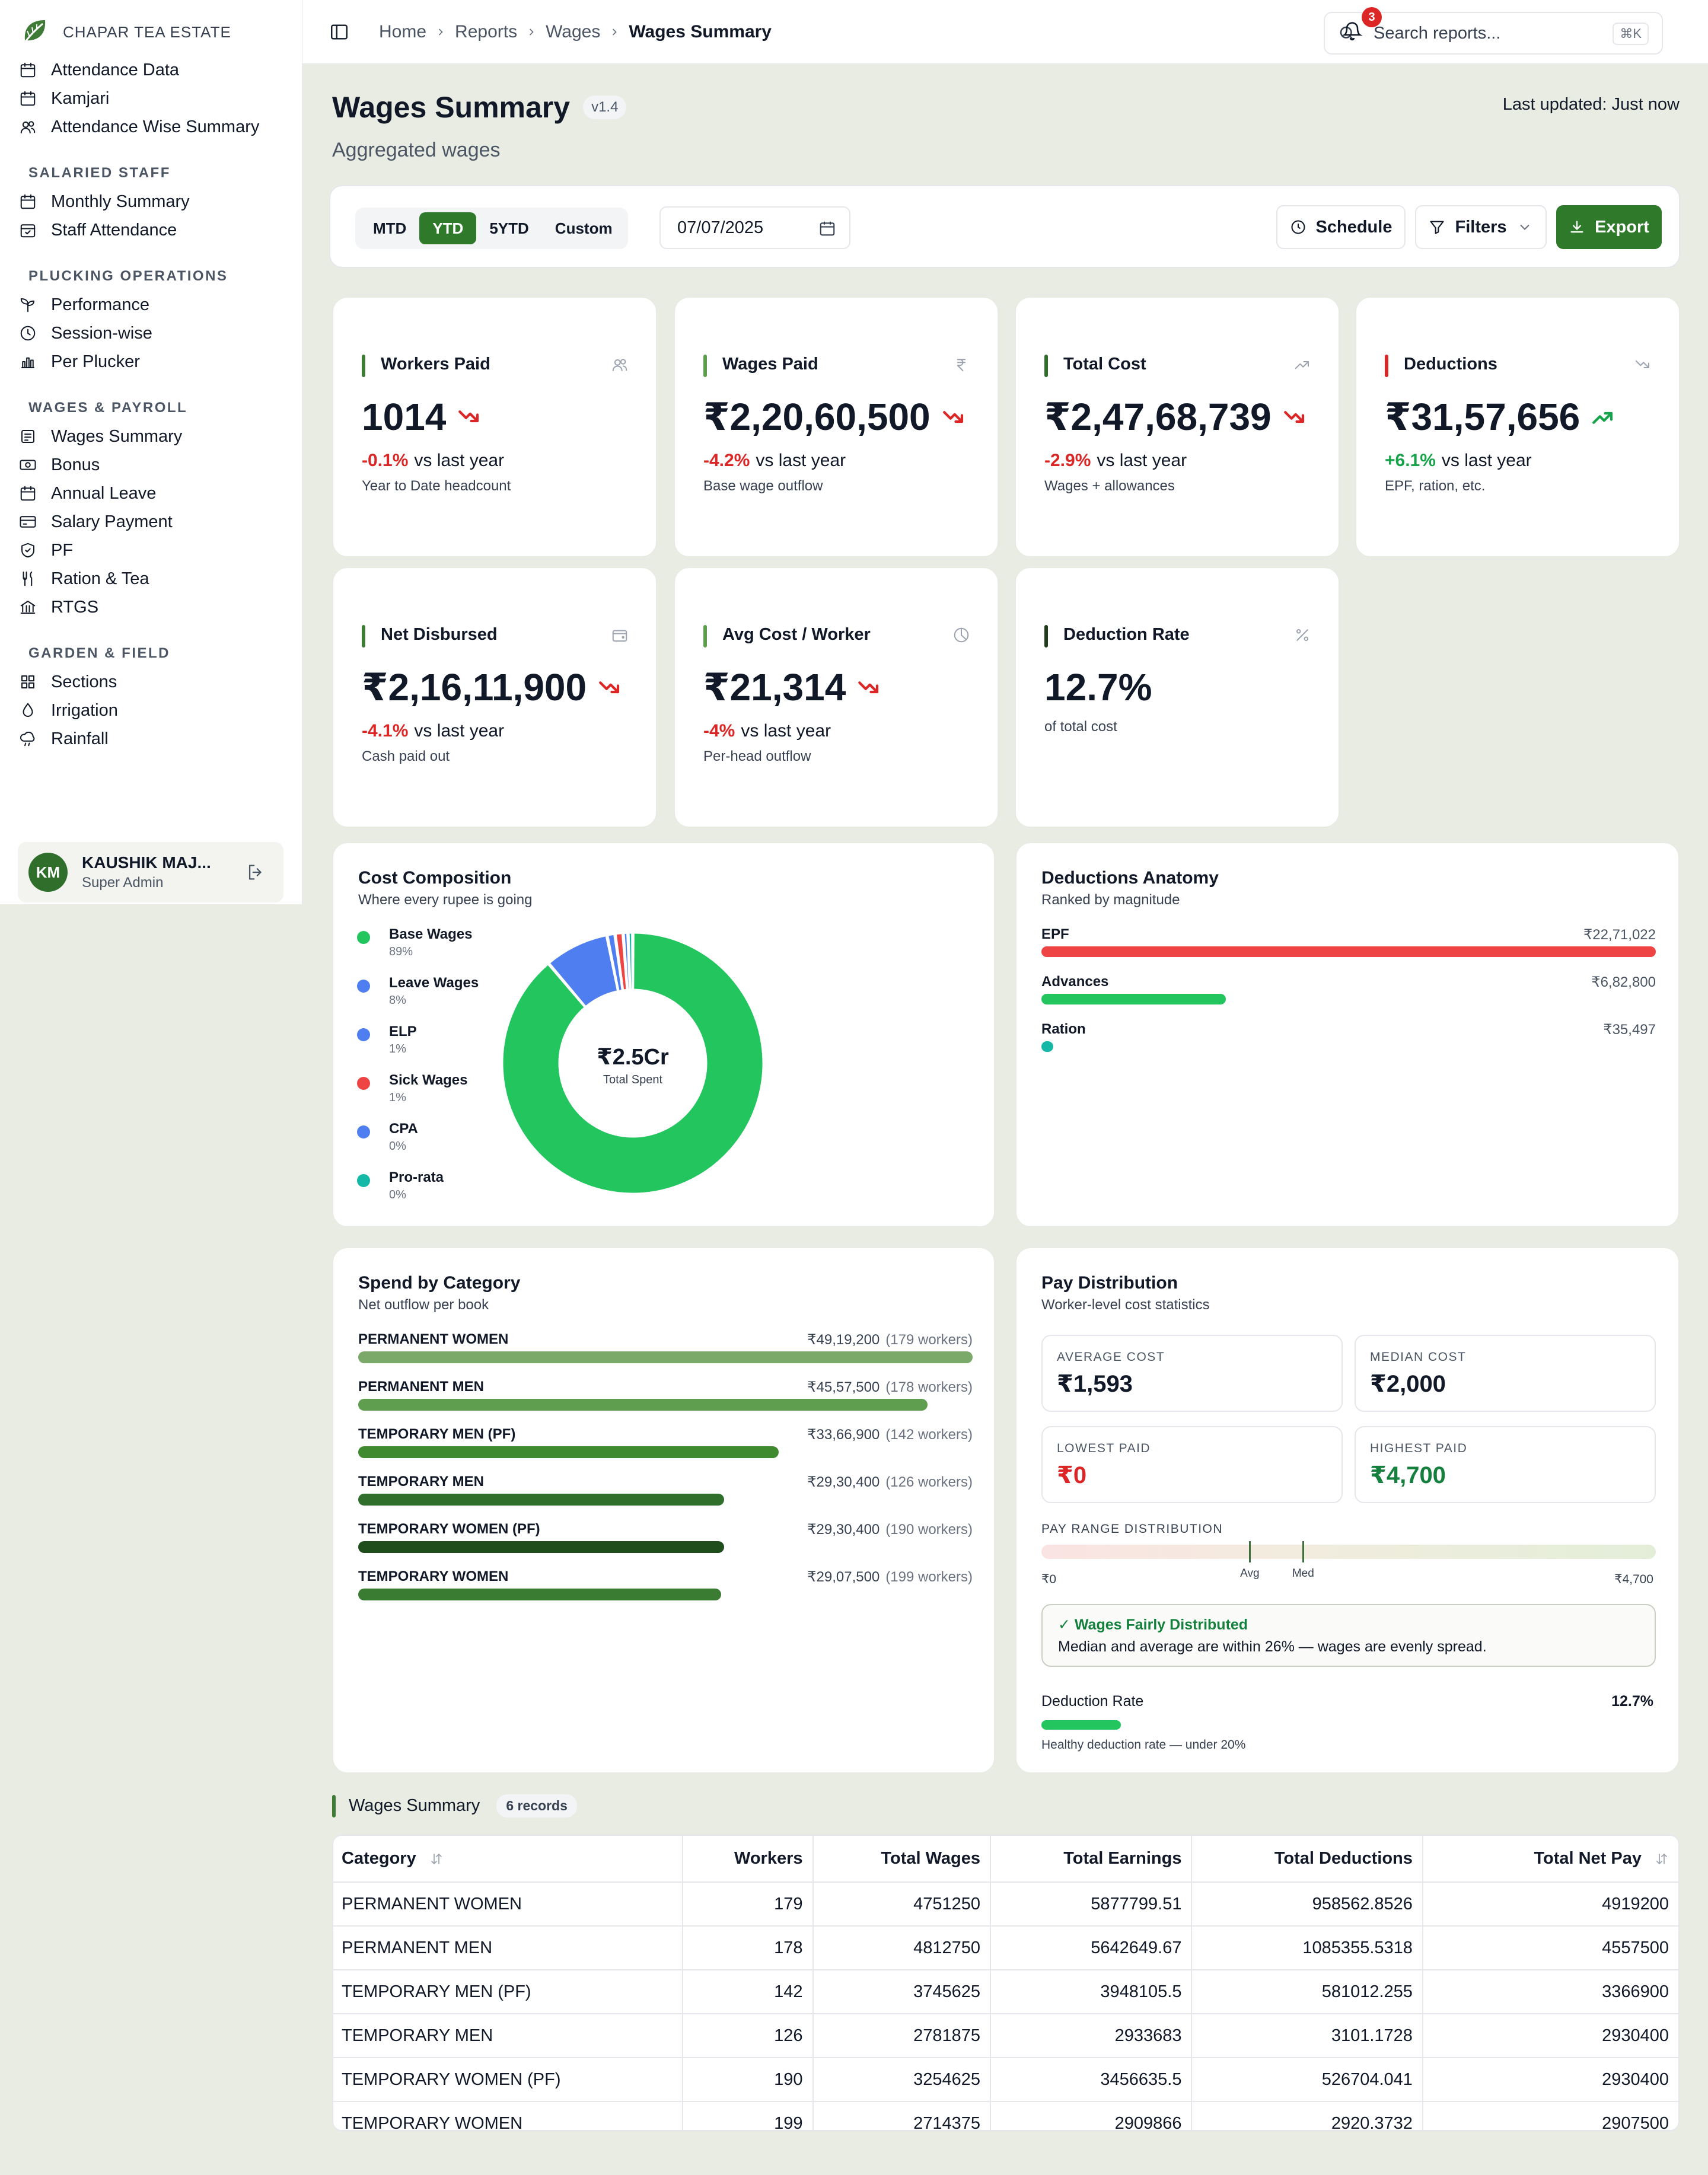  What do you see at coordinates (630, 962) in the screenshot?
I see `donut-slice-pro-rata` at bounding box center [630, 962].